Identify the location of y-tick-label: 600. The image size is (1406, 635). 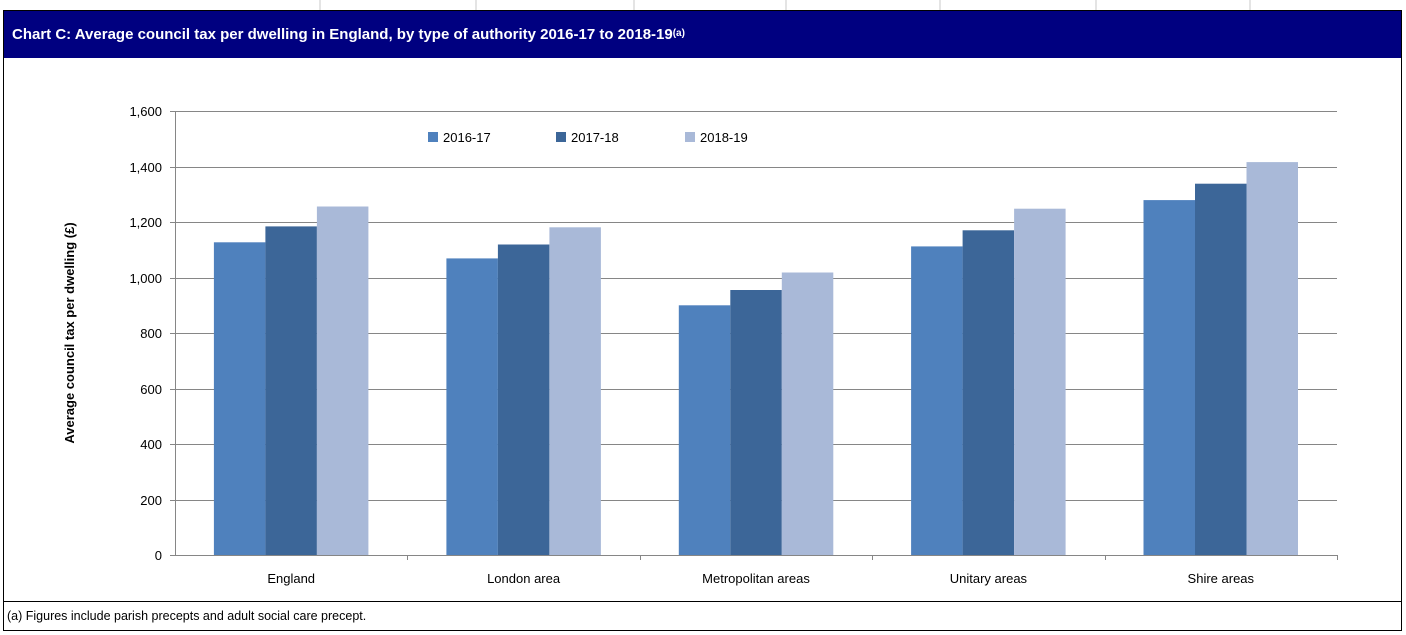
(151, 389).